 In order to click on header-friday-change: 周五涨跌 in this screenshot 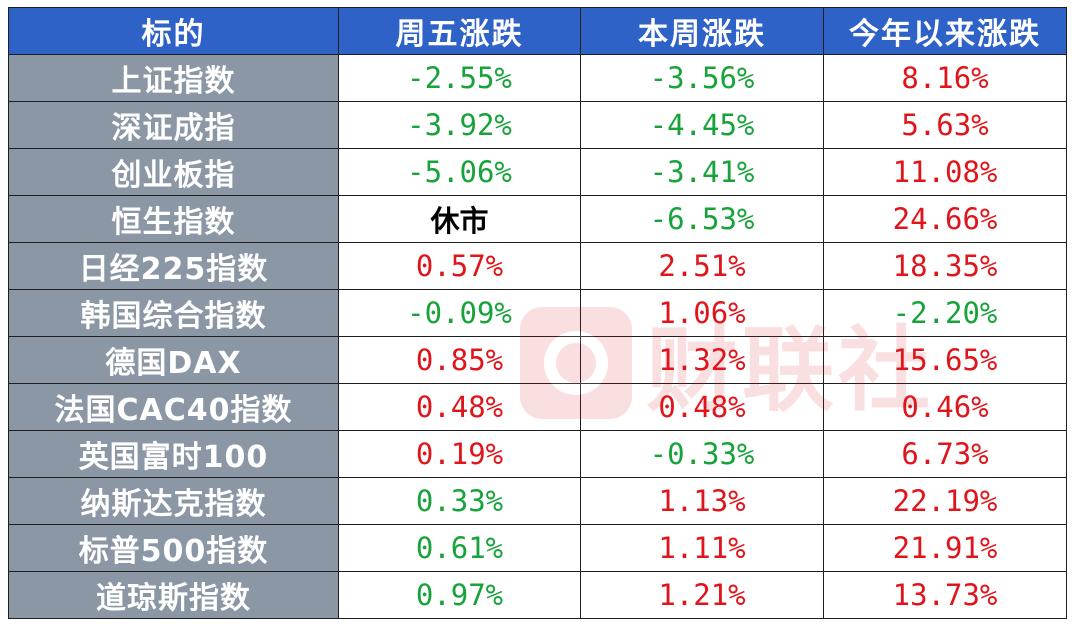, I will do `click(459, 31)`.